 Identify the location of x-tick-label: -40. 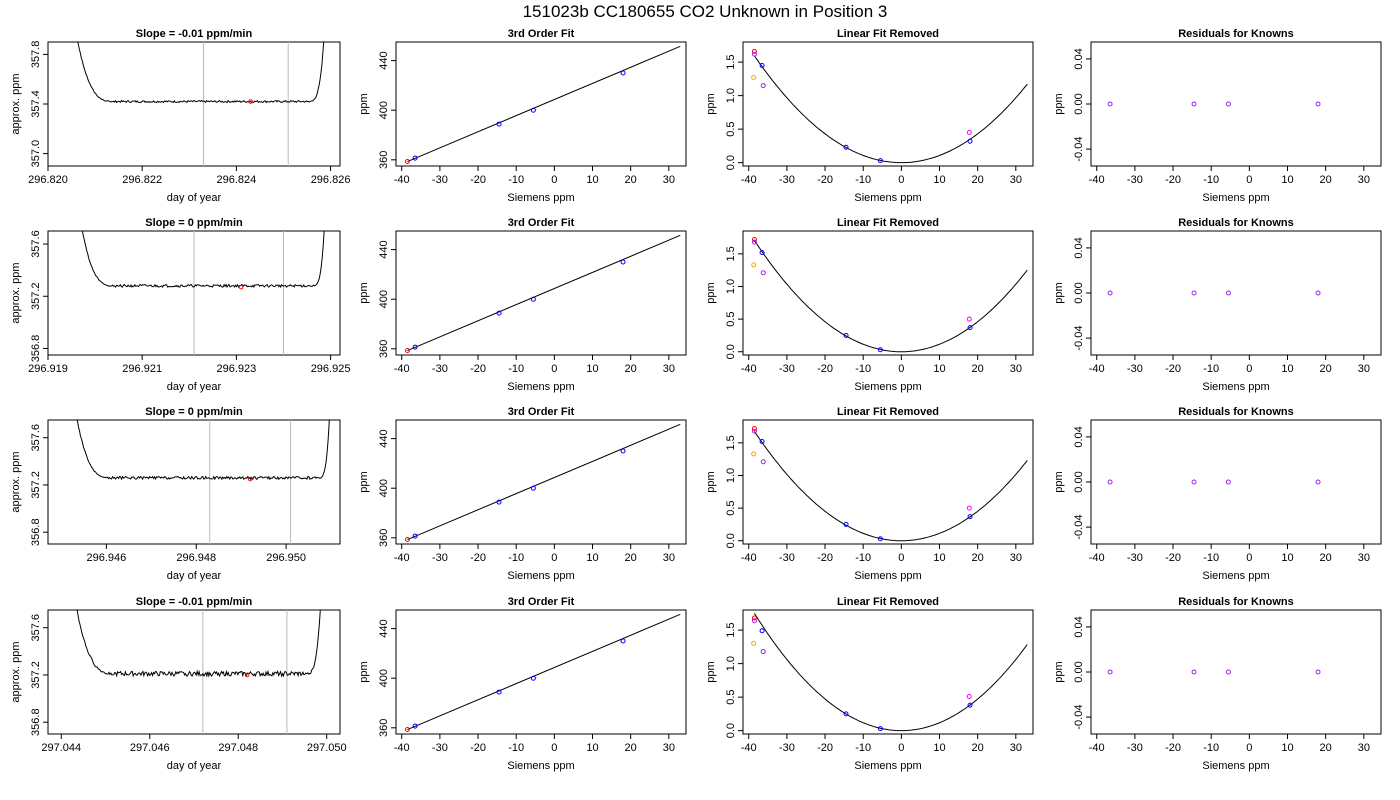
(749, 558).